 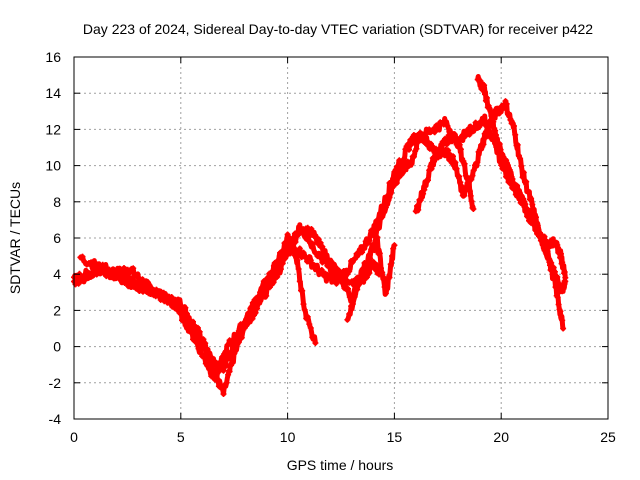 What do you see at coordinates (55, 383) in the screenshot?
I see `y-tick-label: -2` at bounding box center [55, 383].